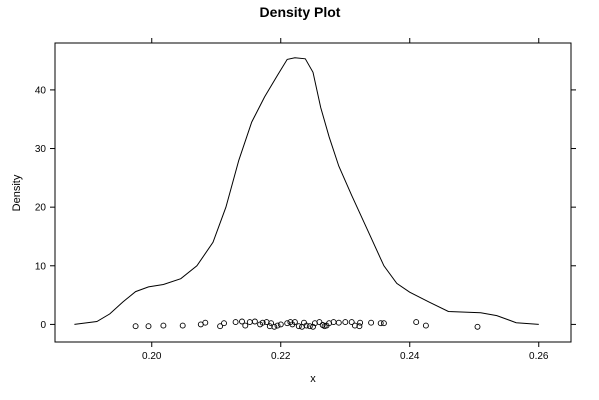 The image size is (599, 400). What do you see at coordinates (41, 149) in the screenshot?
I see `y-tick-label: 30` at bounding box center [41, 149].